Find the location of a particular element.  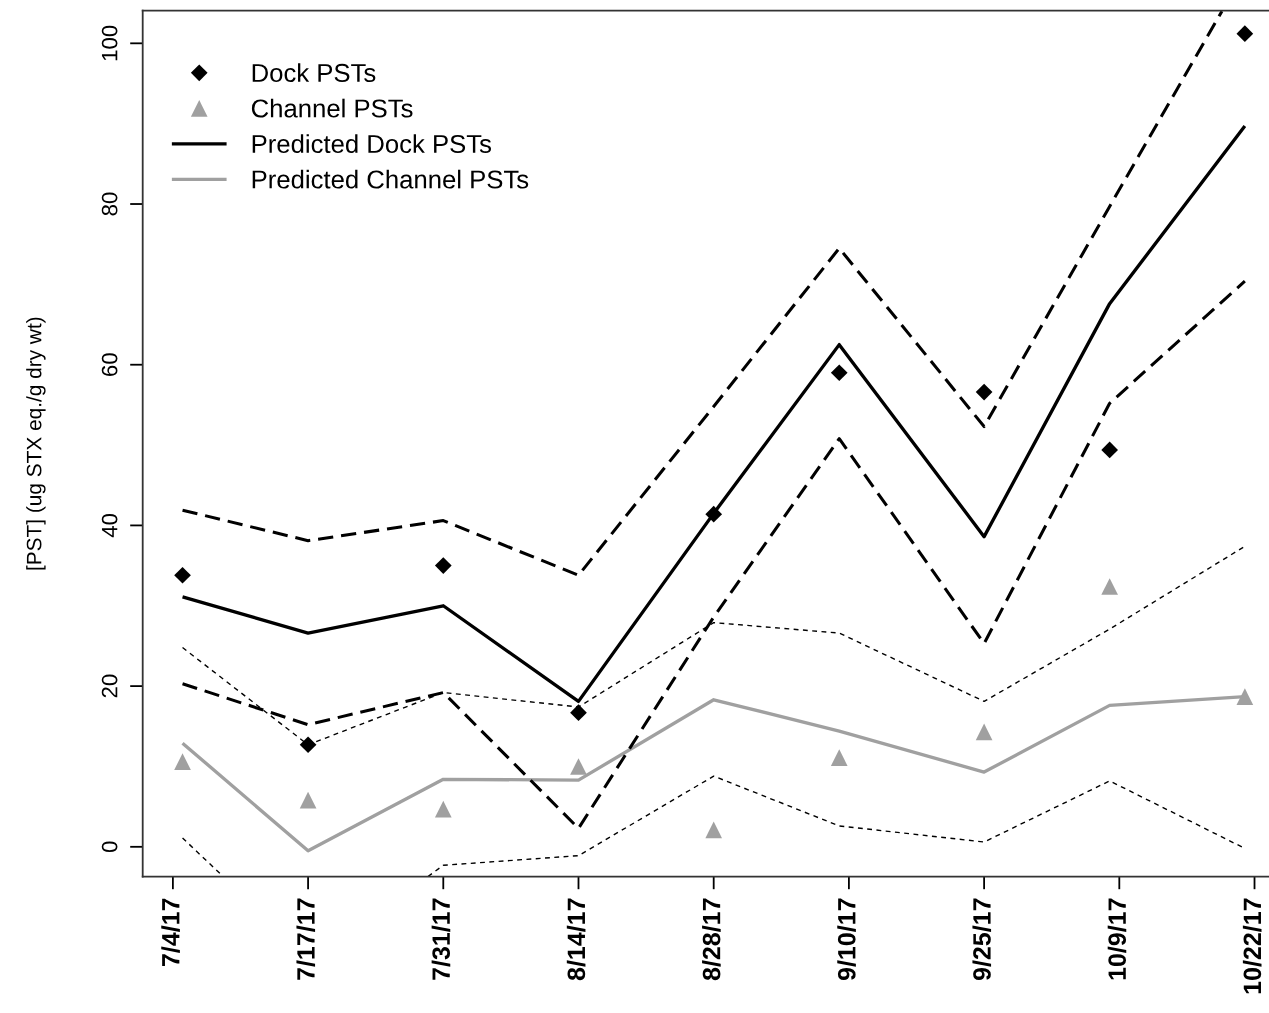

x-tick-label: 10/22/17 is located at coordinates (1252, 946).